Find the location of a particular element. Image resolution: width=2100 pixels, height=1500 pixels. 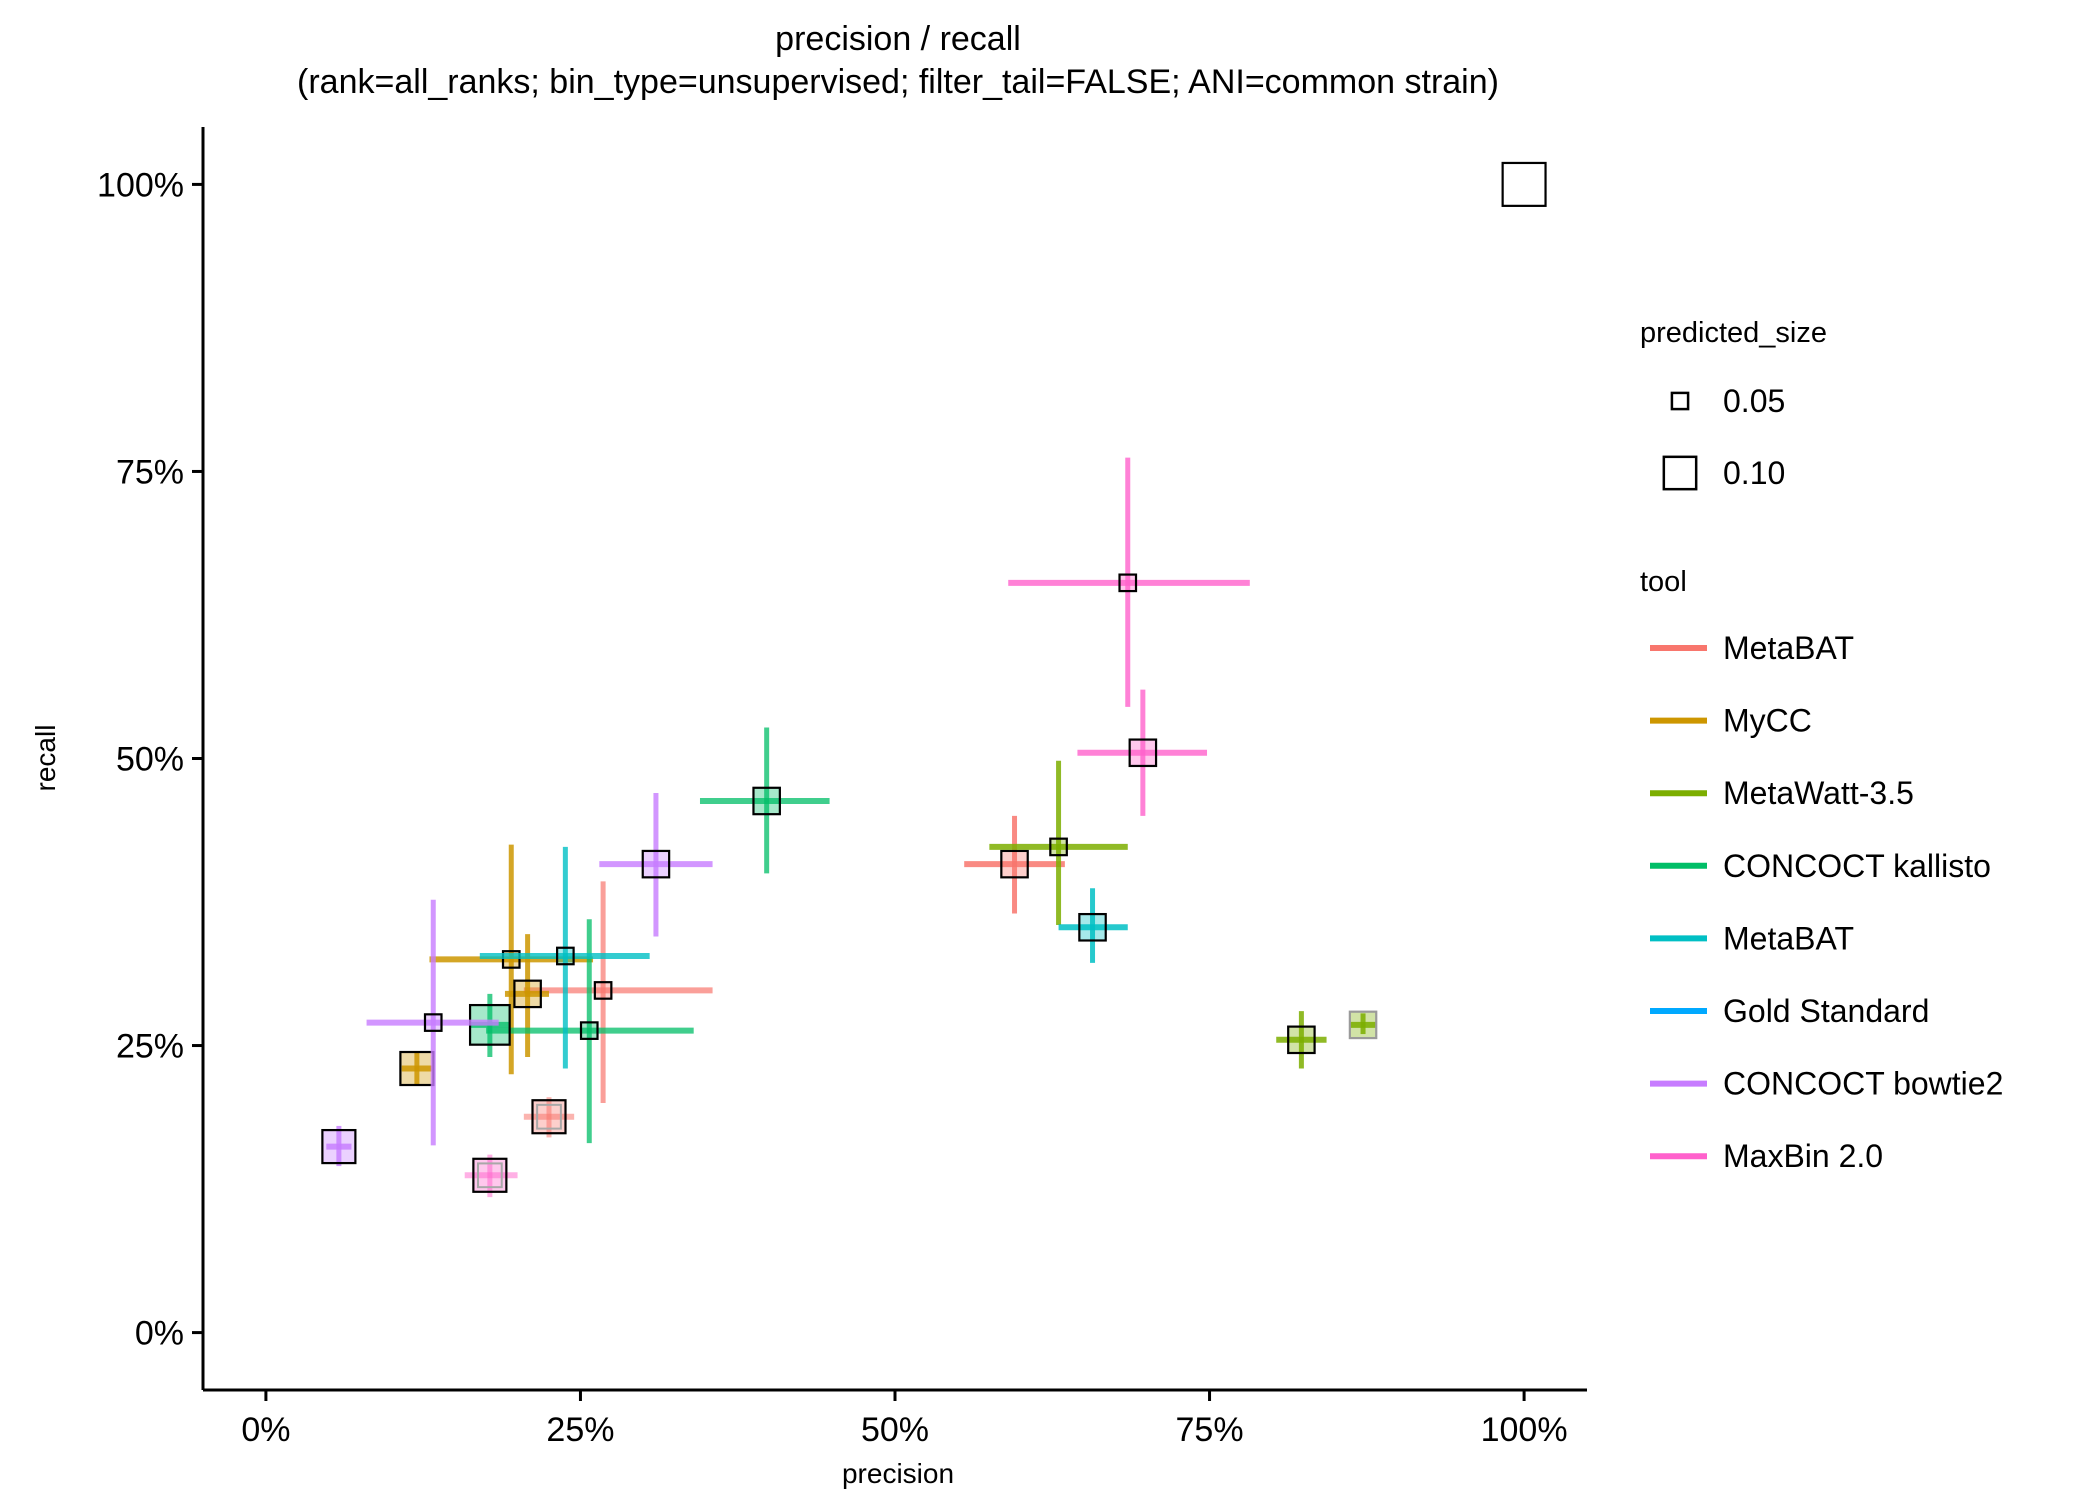

x-axis-title: precision is located at coordinates (898, 1473).